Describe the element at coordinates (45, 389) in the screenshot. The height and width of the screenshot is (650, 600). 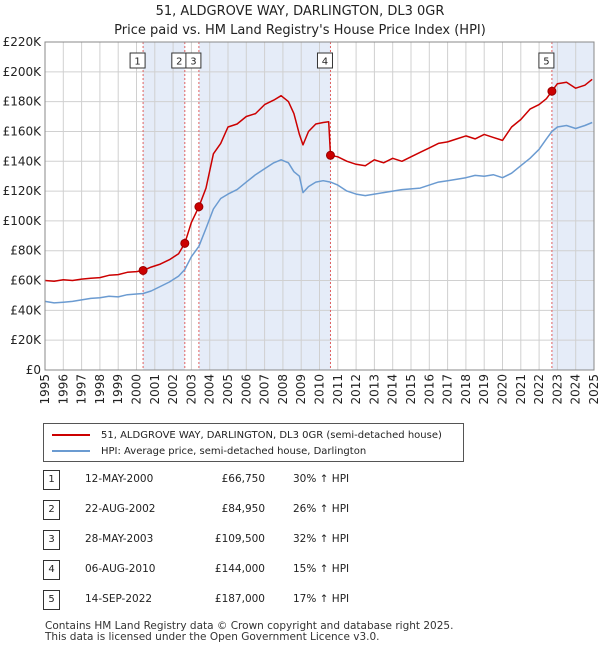
I see `x-tick-label: 1995` at that location.